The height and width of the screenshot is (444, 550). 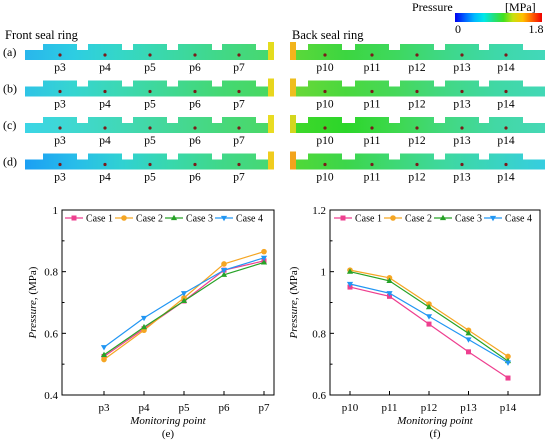 I want to click on front-seal-ring-title: Front seal ring, so click(x=42, y=35).